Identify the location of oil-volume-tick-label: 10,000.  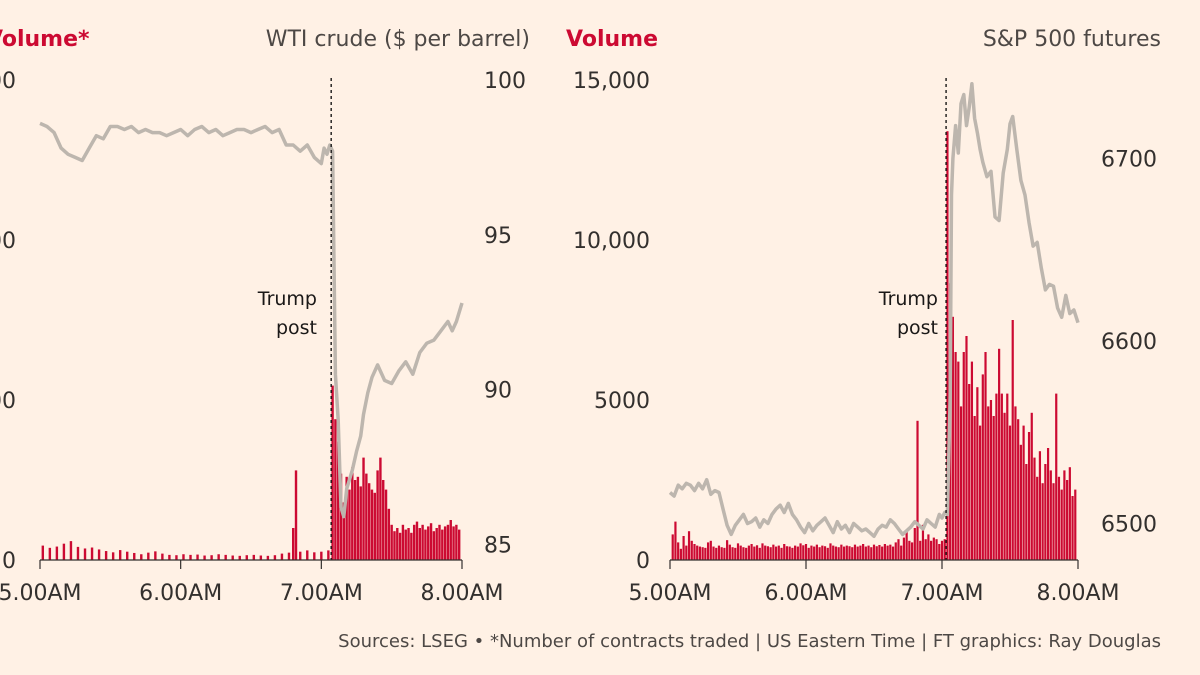
(8, 241).